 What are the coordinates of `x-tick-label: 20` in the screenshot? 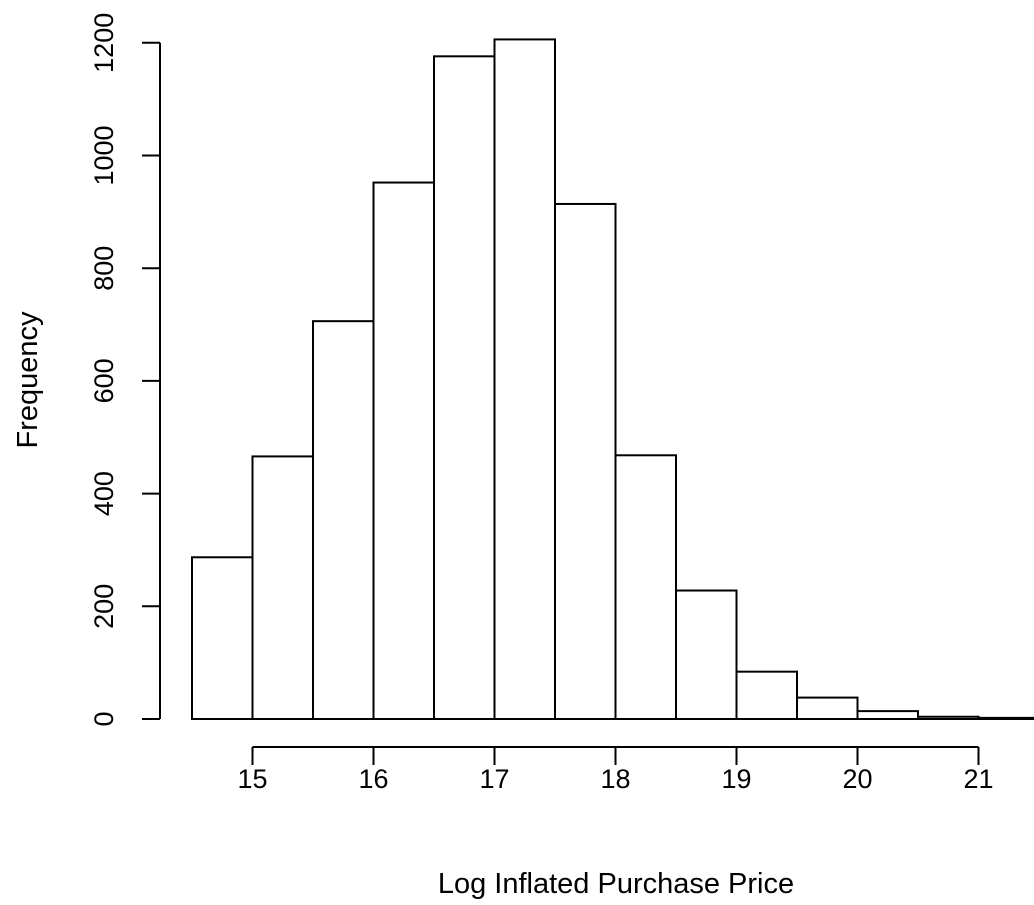 It's located at (857, 779).